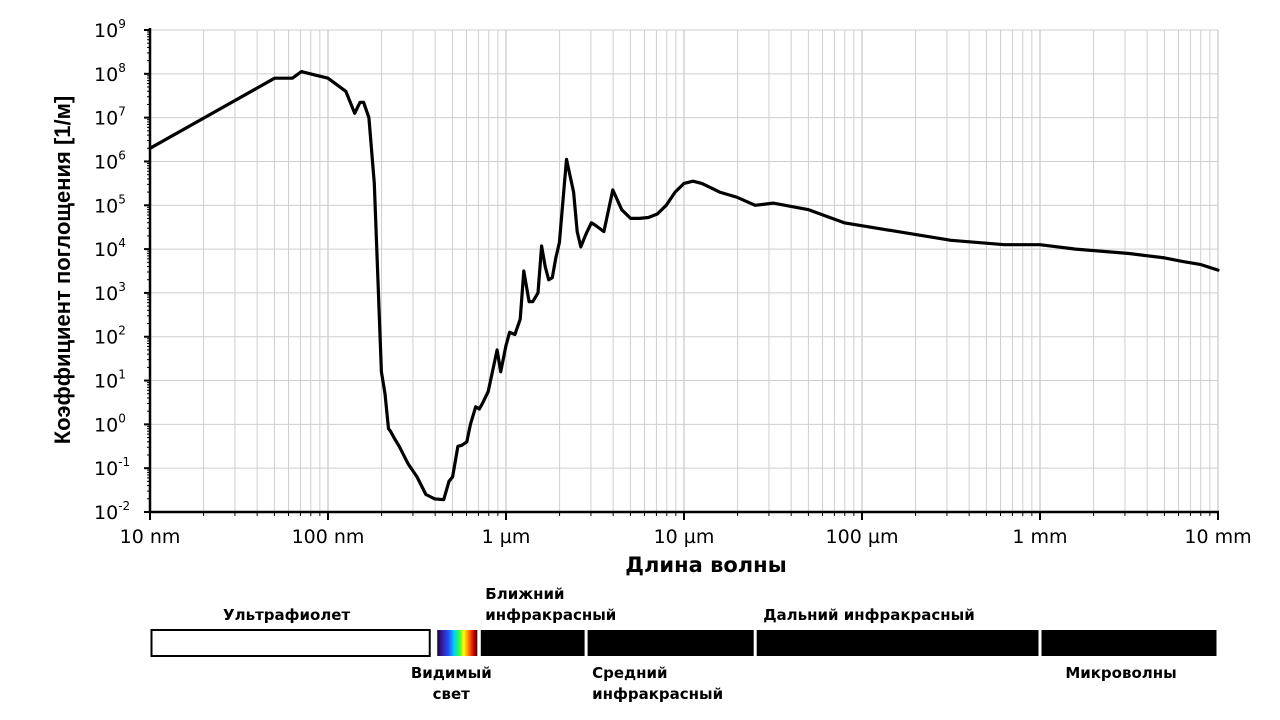  I want to click on x-tick-label: 10 mm, so click(1217, 537).